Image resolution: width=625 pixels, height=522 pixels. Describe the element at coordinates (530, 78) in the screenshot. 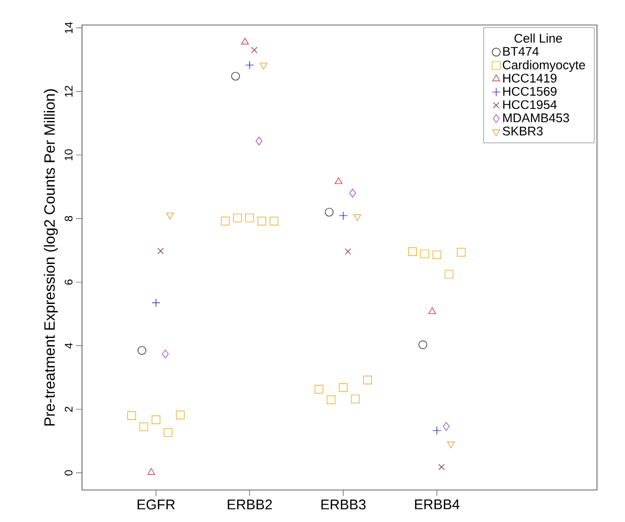

I see `legend-label: HCC1419` at that location.